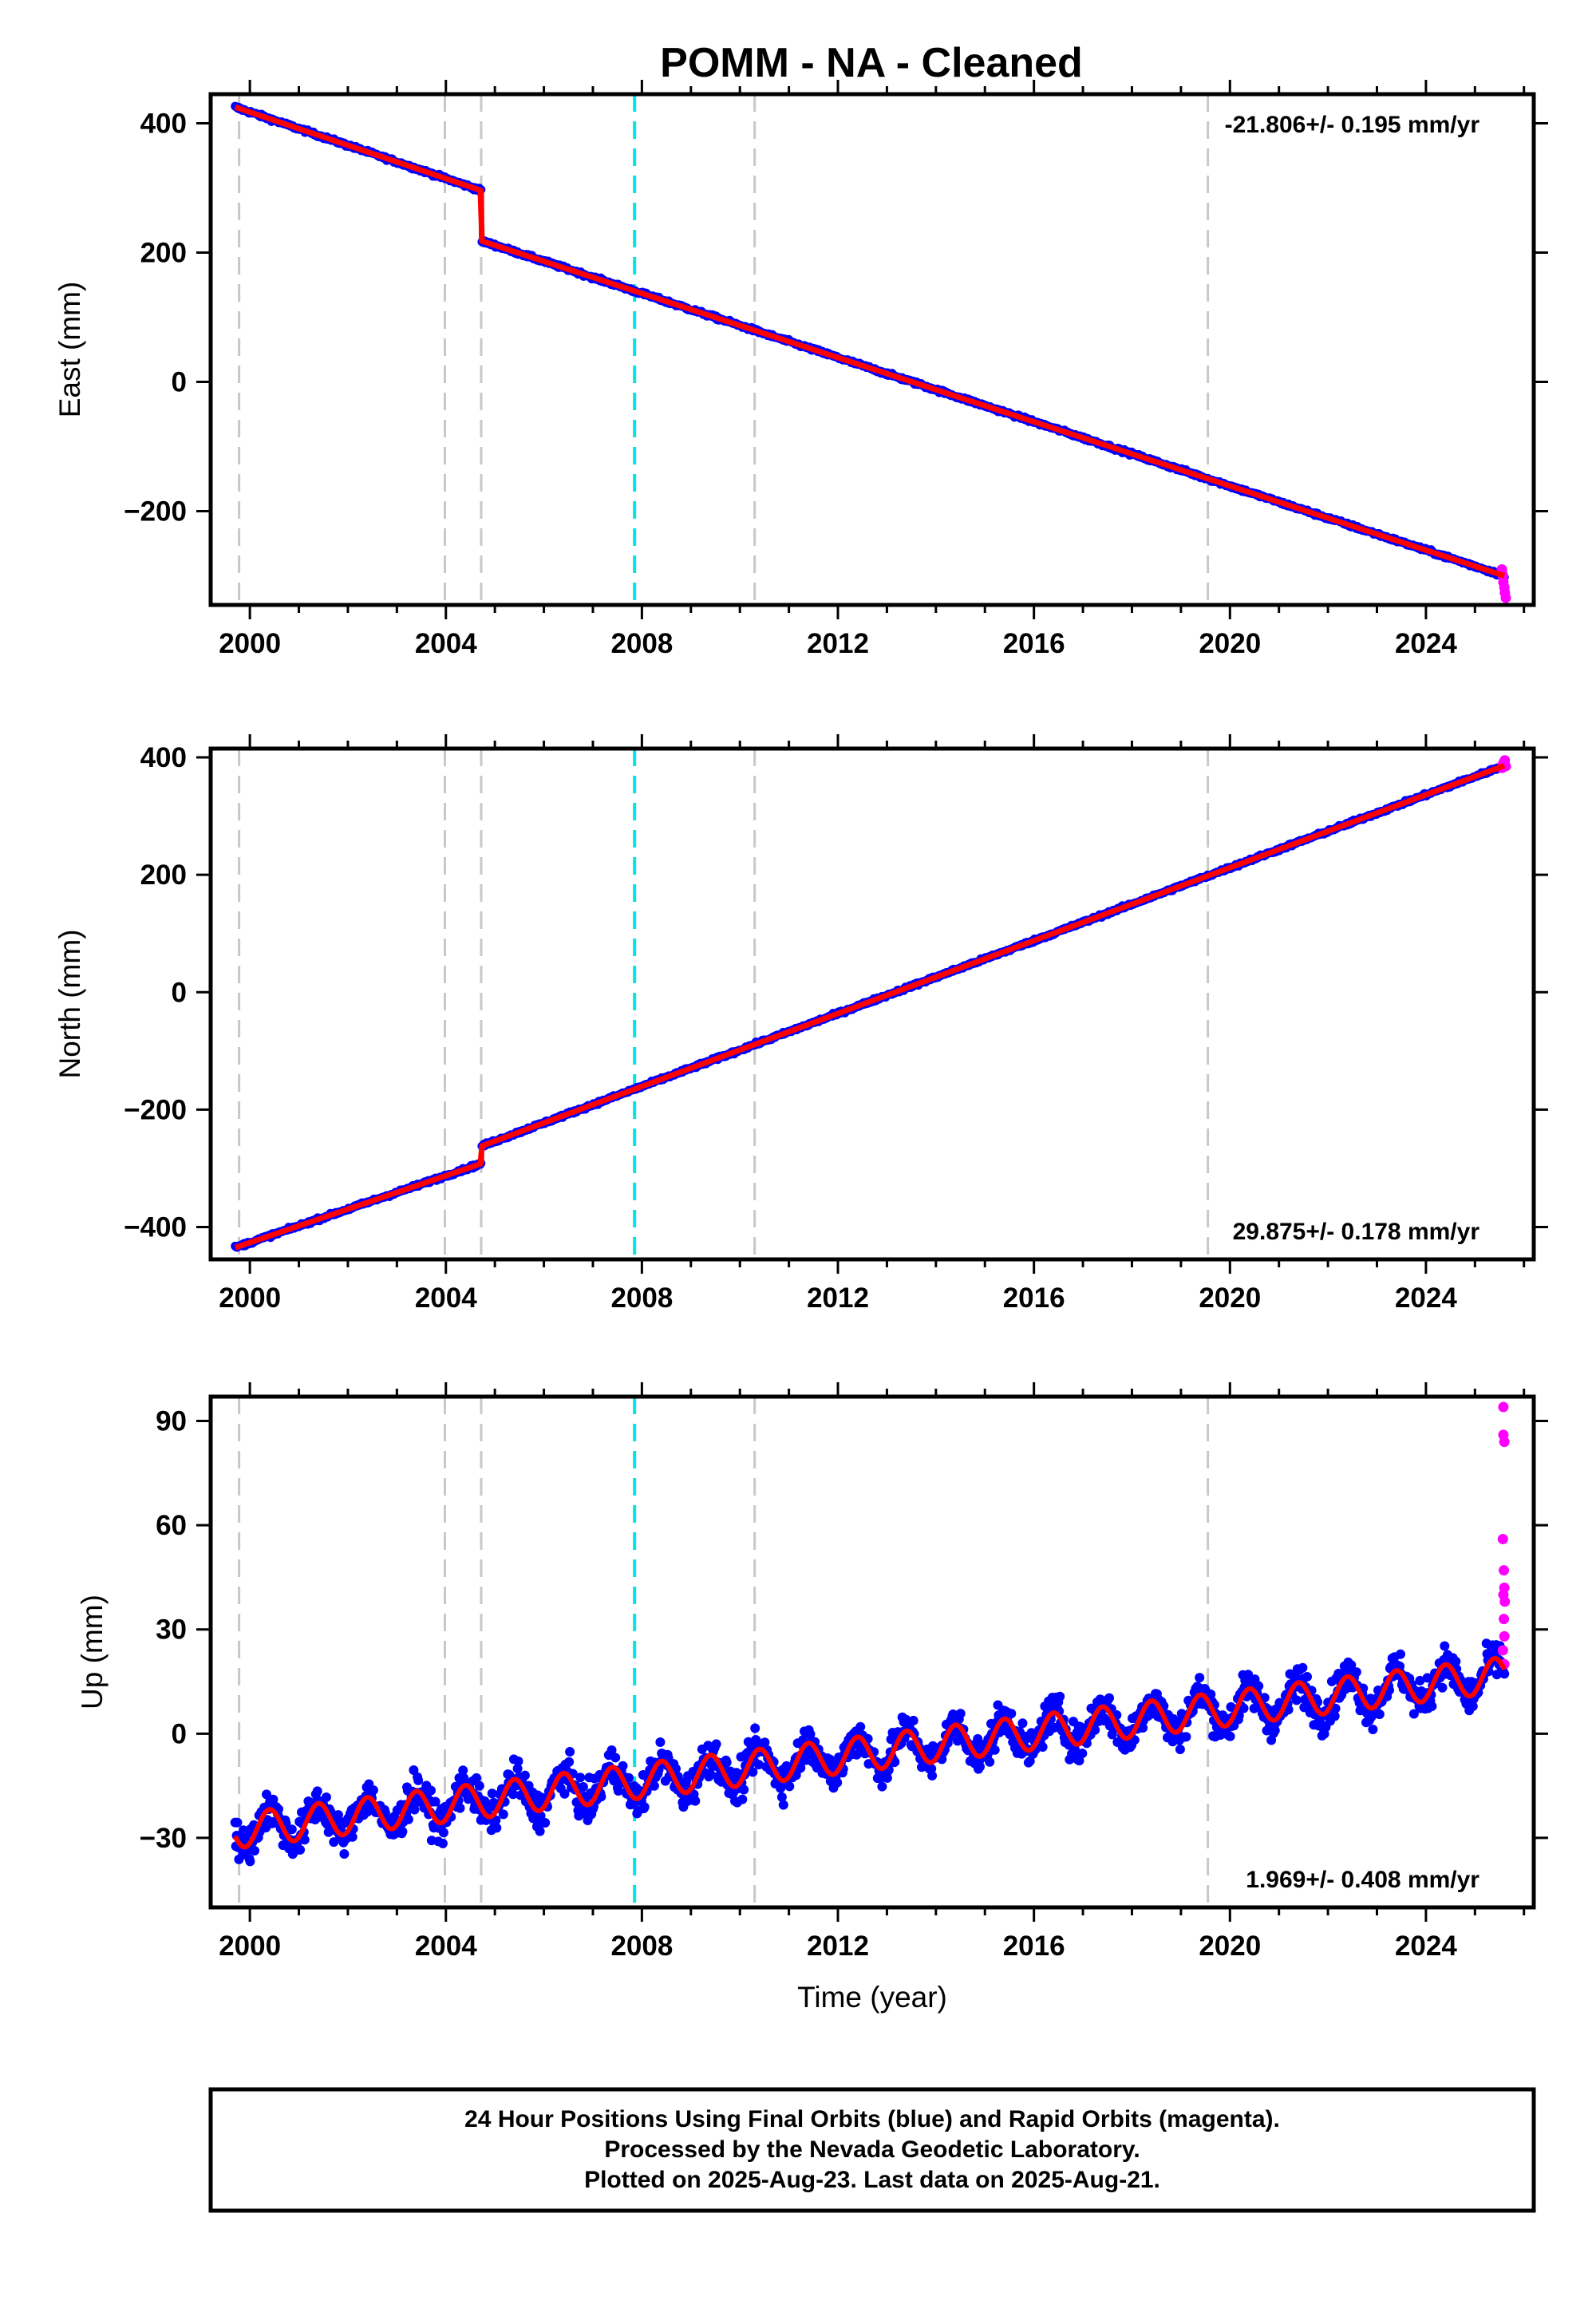 The width and height of the screenshot is (1596, 2316). Describe the element at coordinates (163, 1839) in the screenshot. I see `y-tick-label: −30` at that location.